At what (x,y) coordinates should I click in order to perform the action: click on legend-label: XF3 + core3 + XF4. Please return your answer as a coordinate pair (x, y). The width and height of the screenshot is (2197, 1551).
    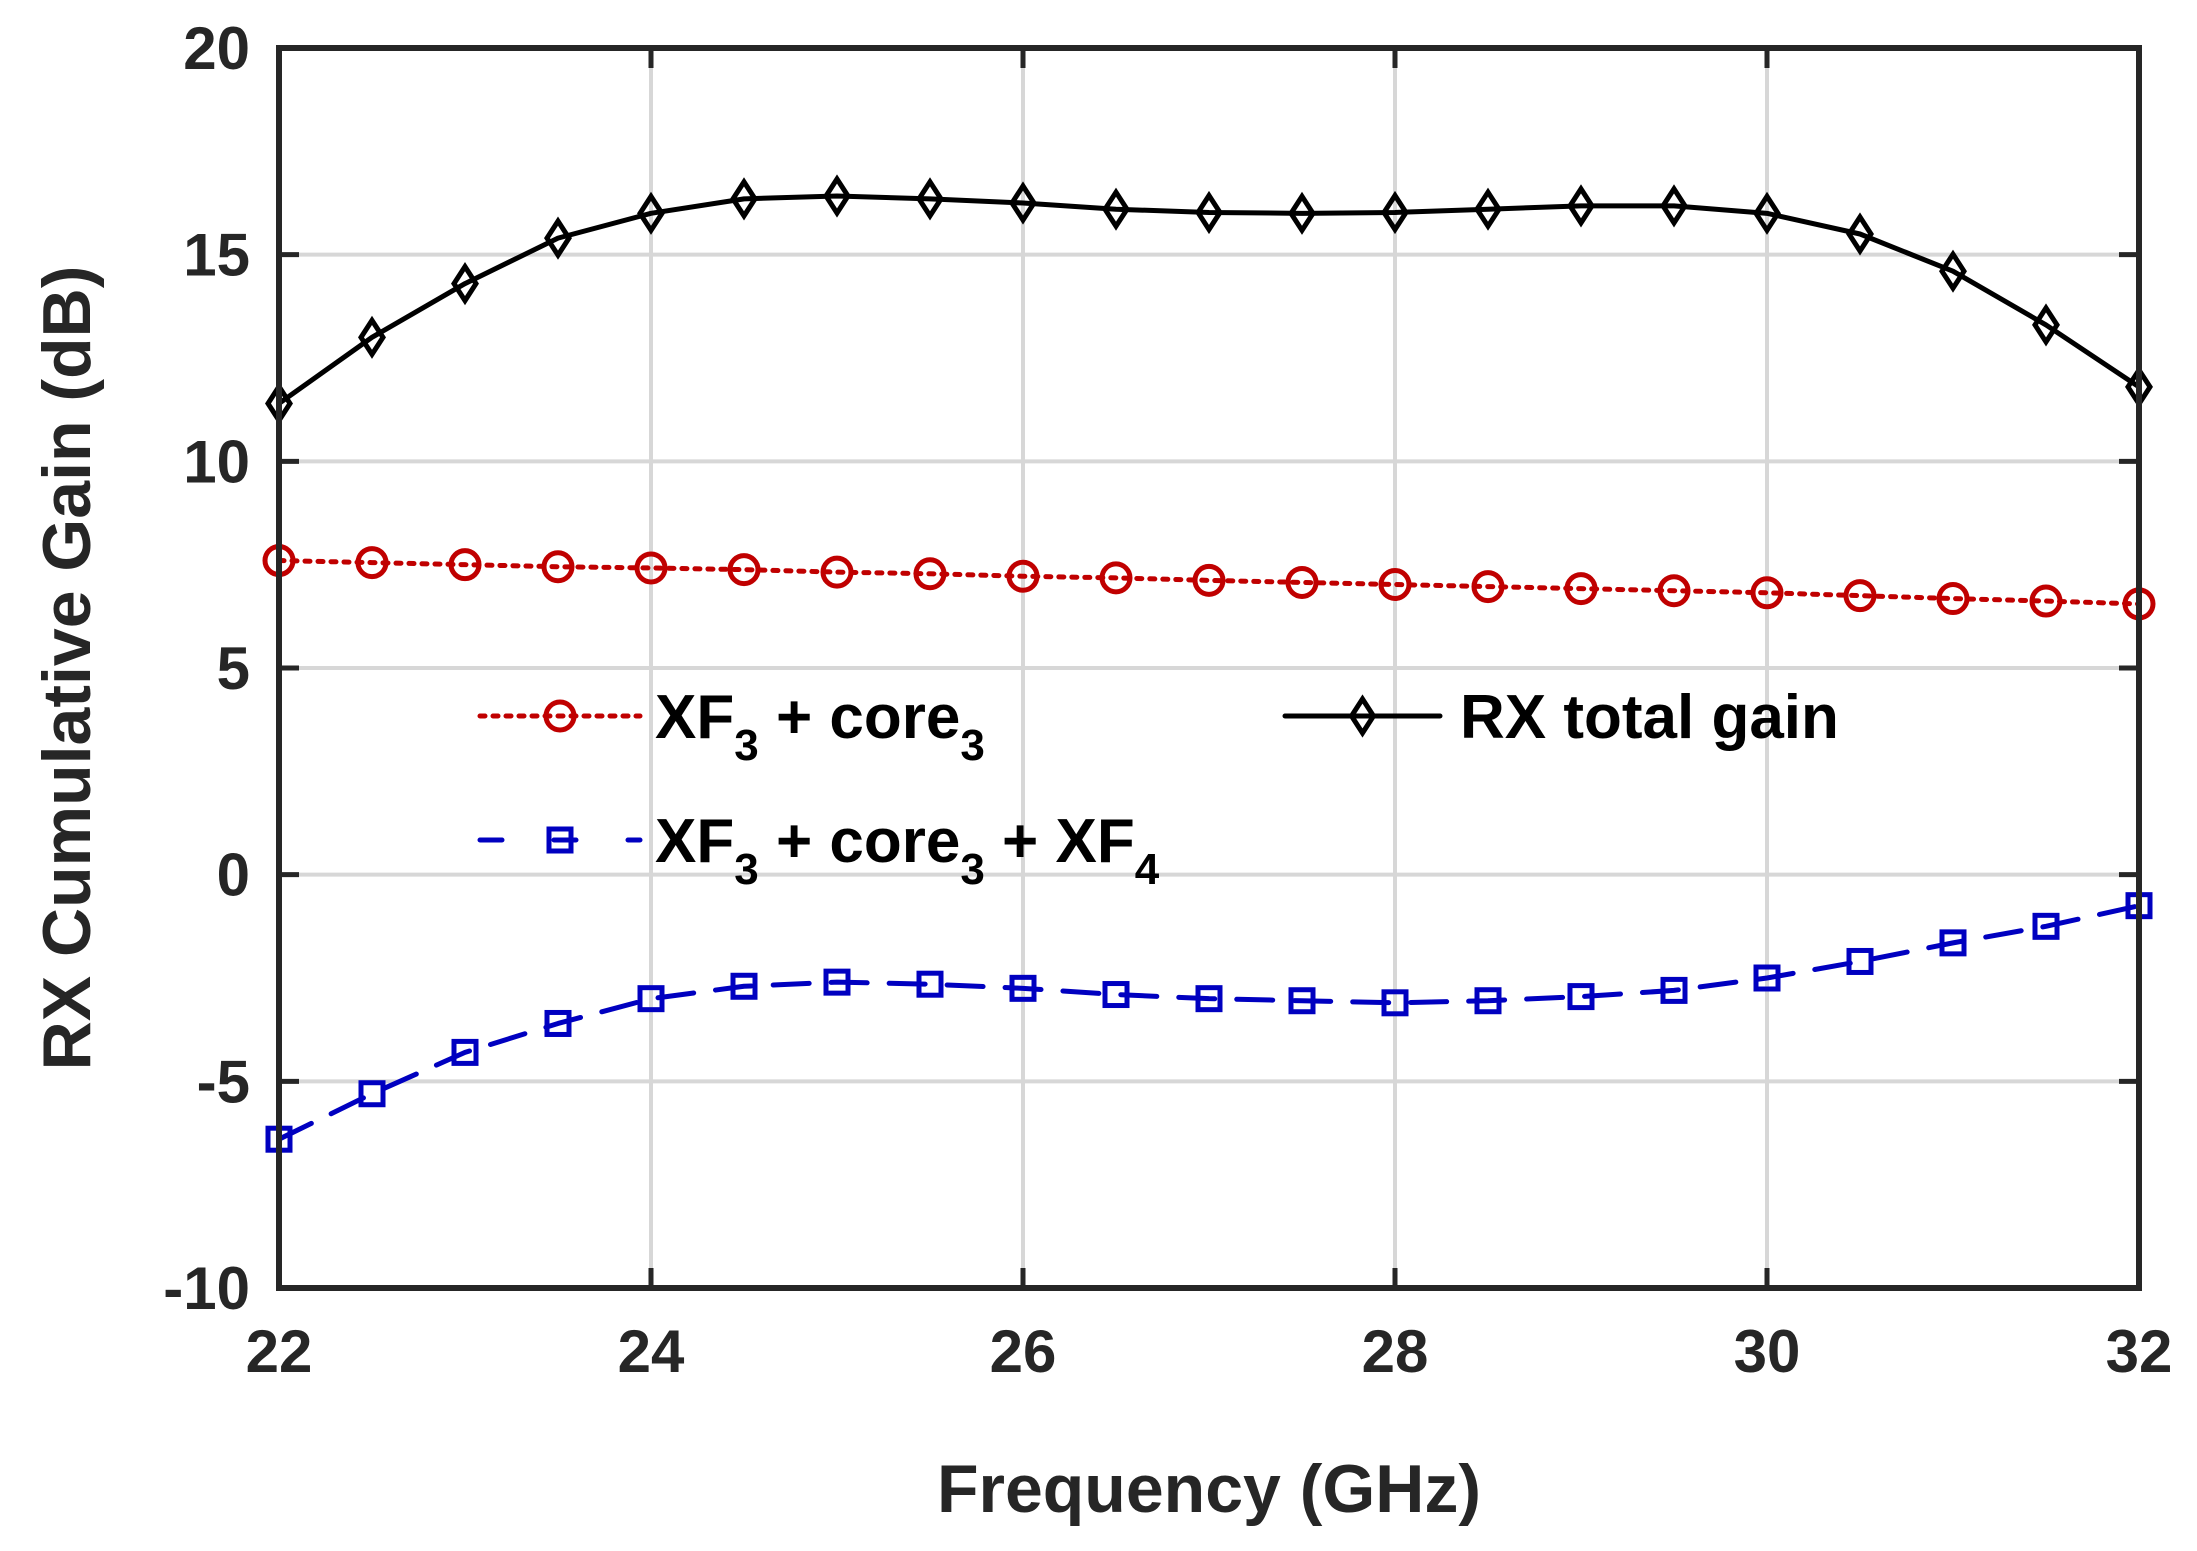
    Looking at the image, I should click on (907, 850).